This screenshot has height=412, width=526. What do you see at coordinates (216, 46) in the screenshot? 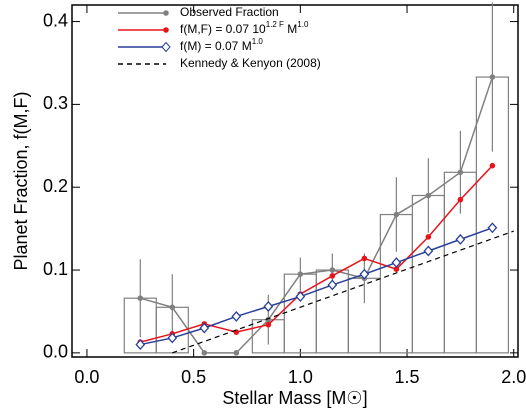
I see `legend-text-part: f(M) = 0.07 M` at bounding box center [216, 46].